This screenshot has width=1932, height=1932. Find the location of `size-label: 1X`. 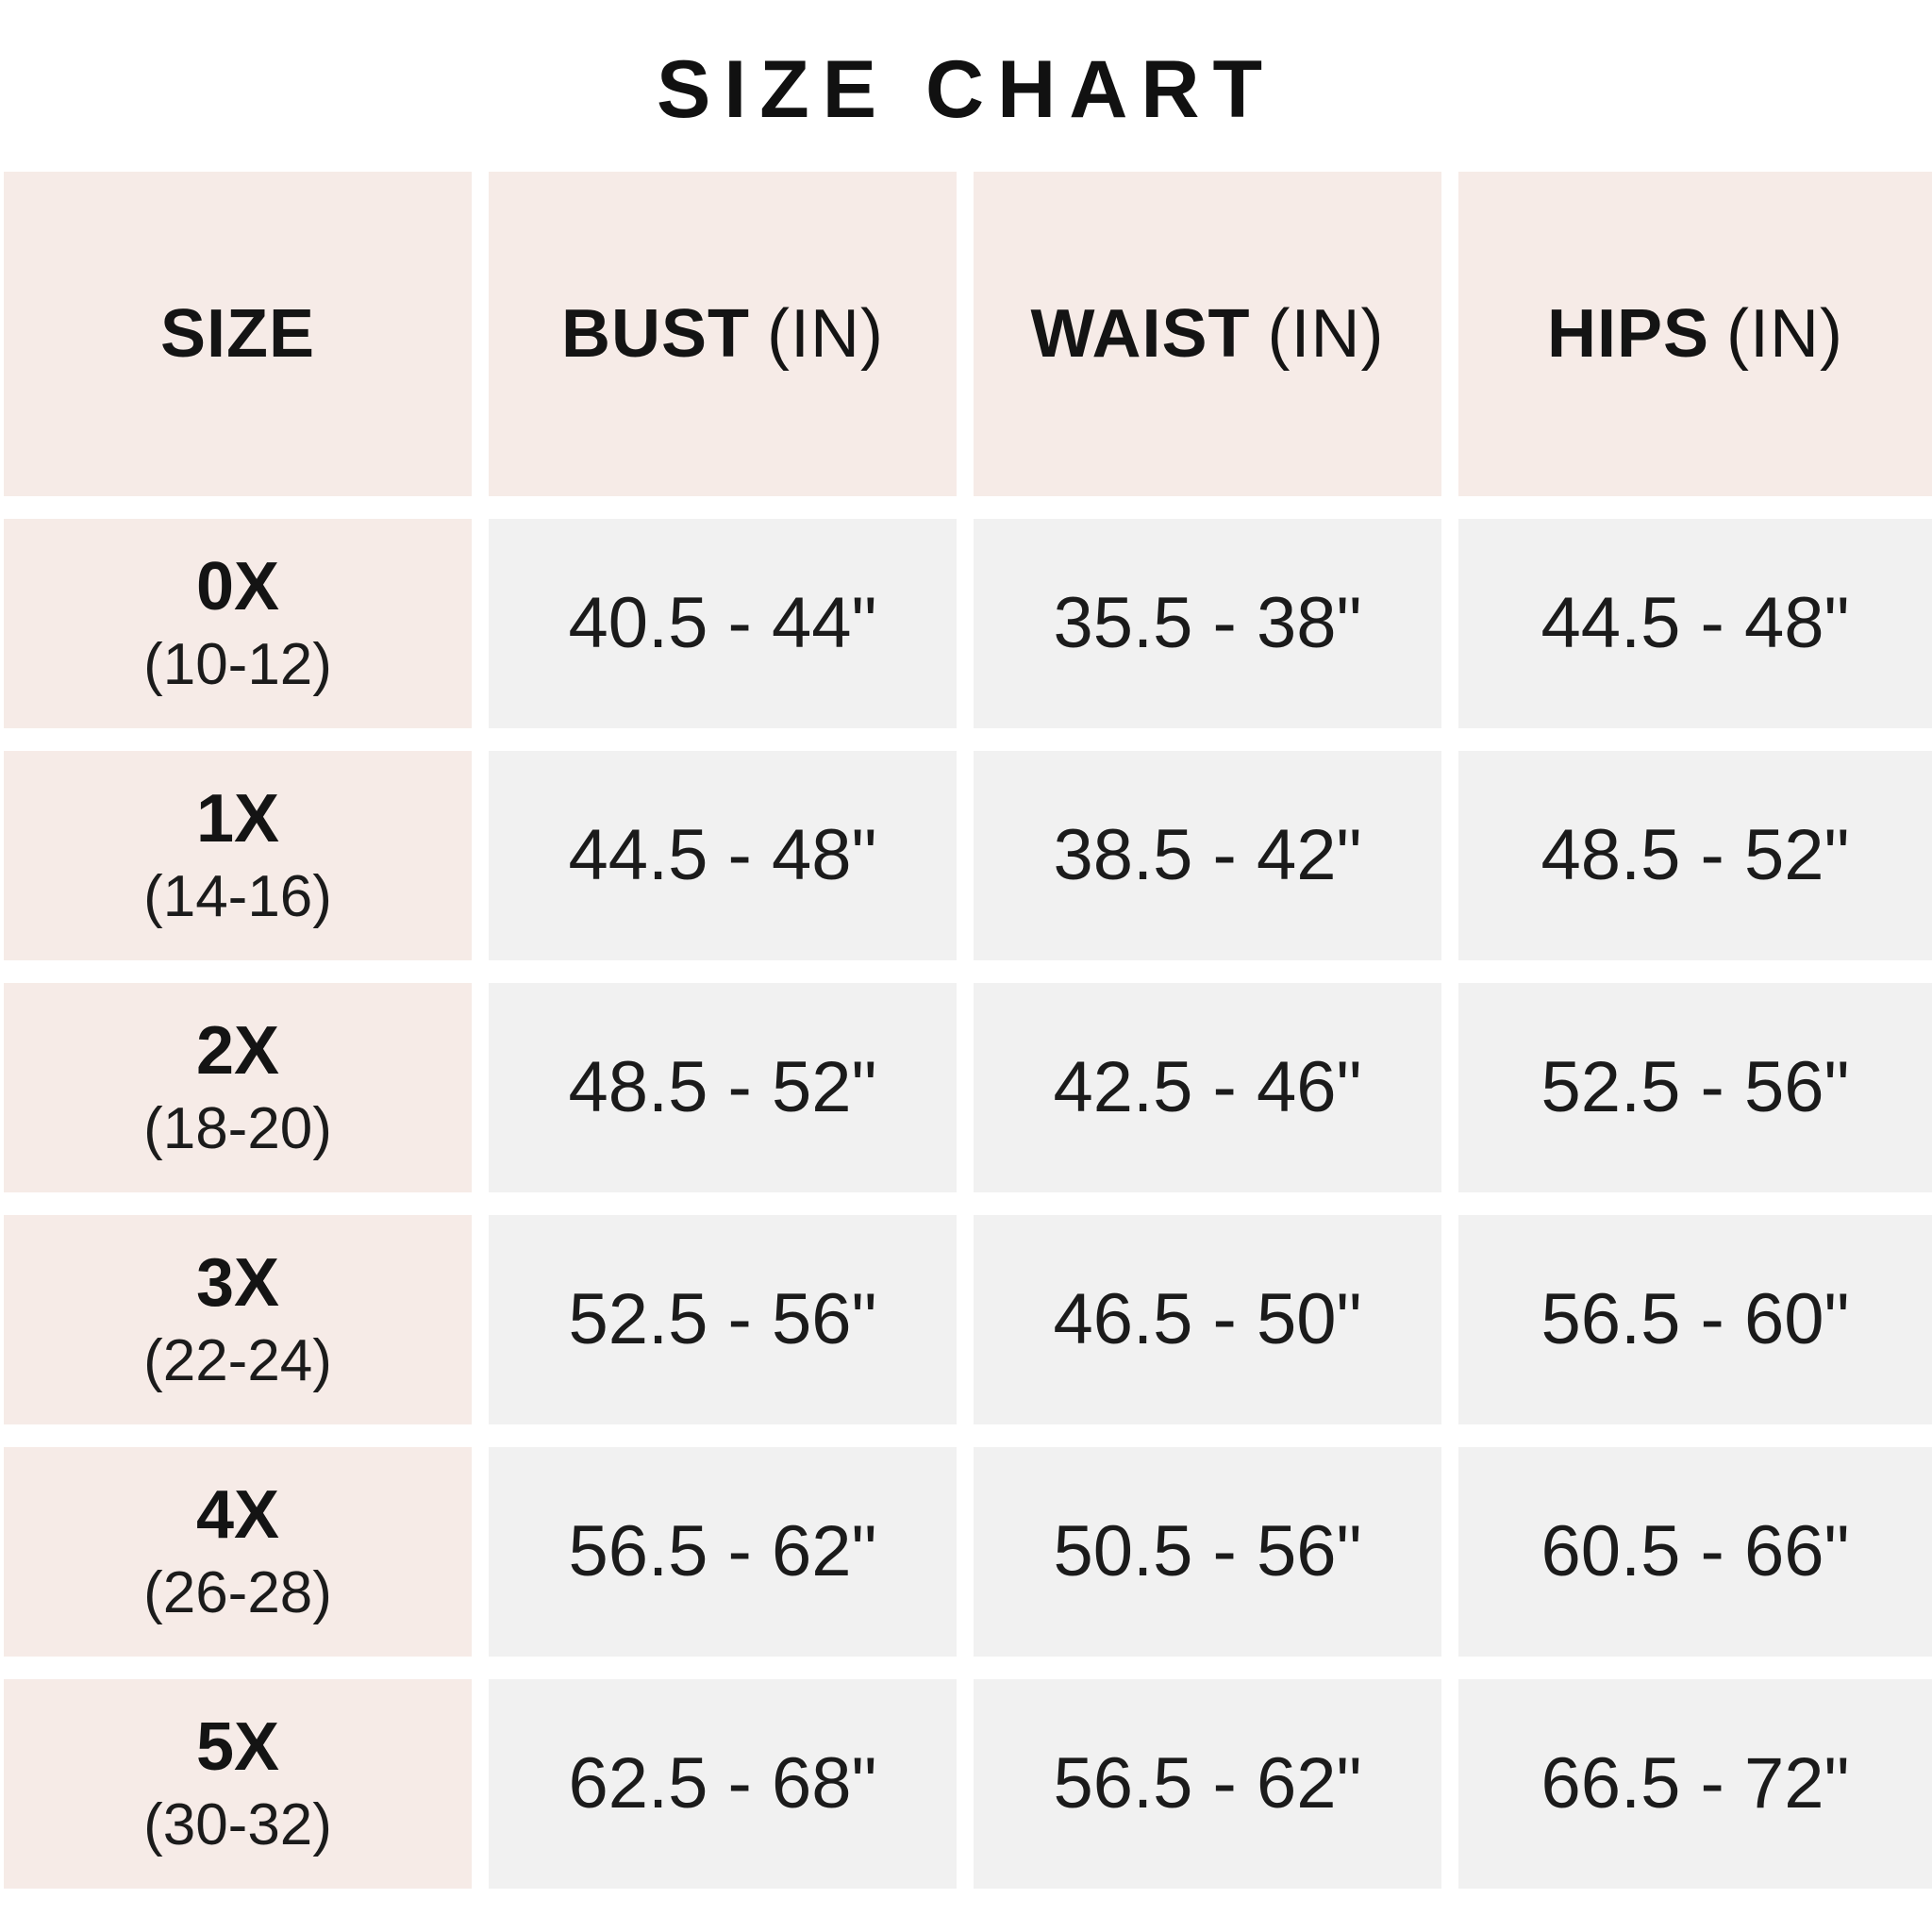

size-label: 1X is located at coordinates (238, 819).